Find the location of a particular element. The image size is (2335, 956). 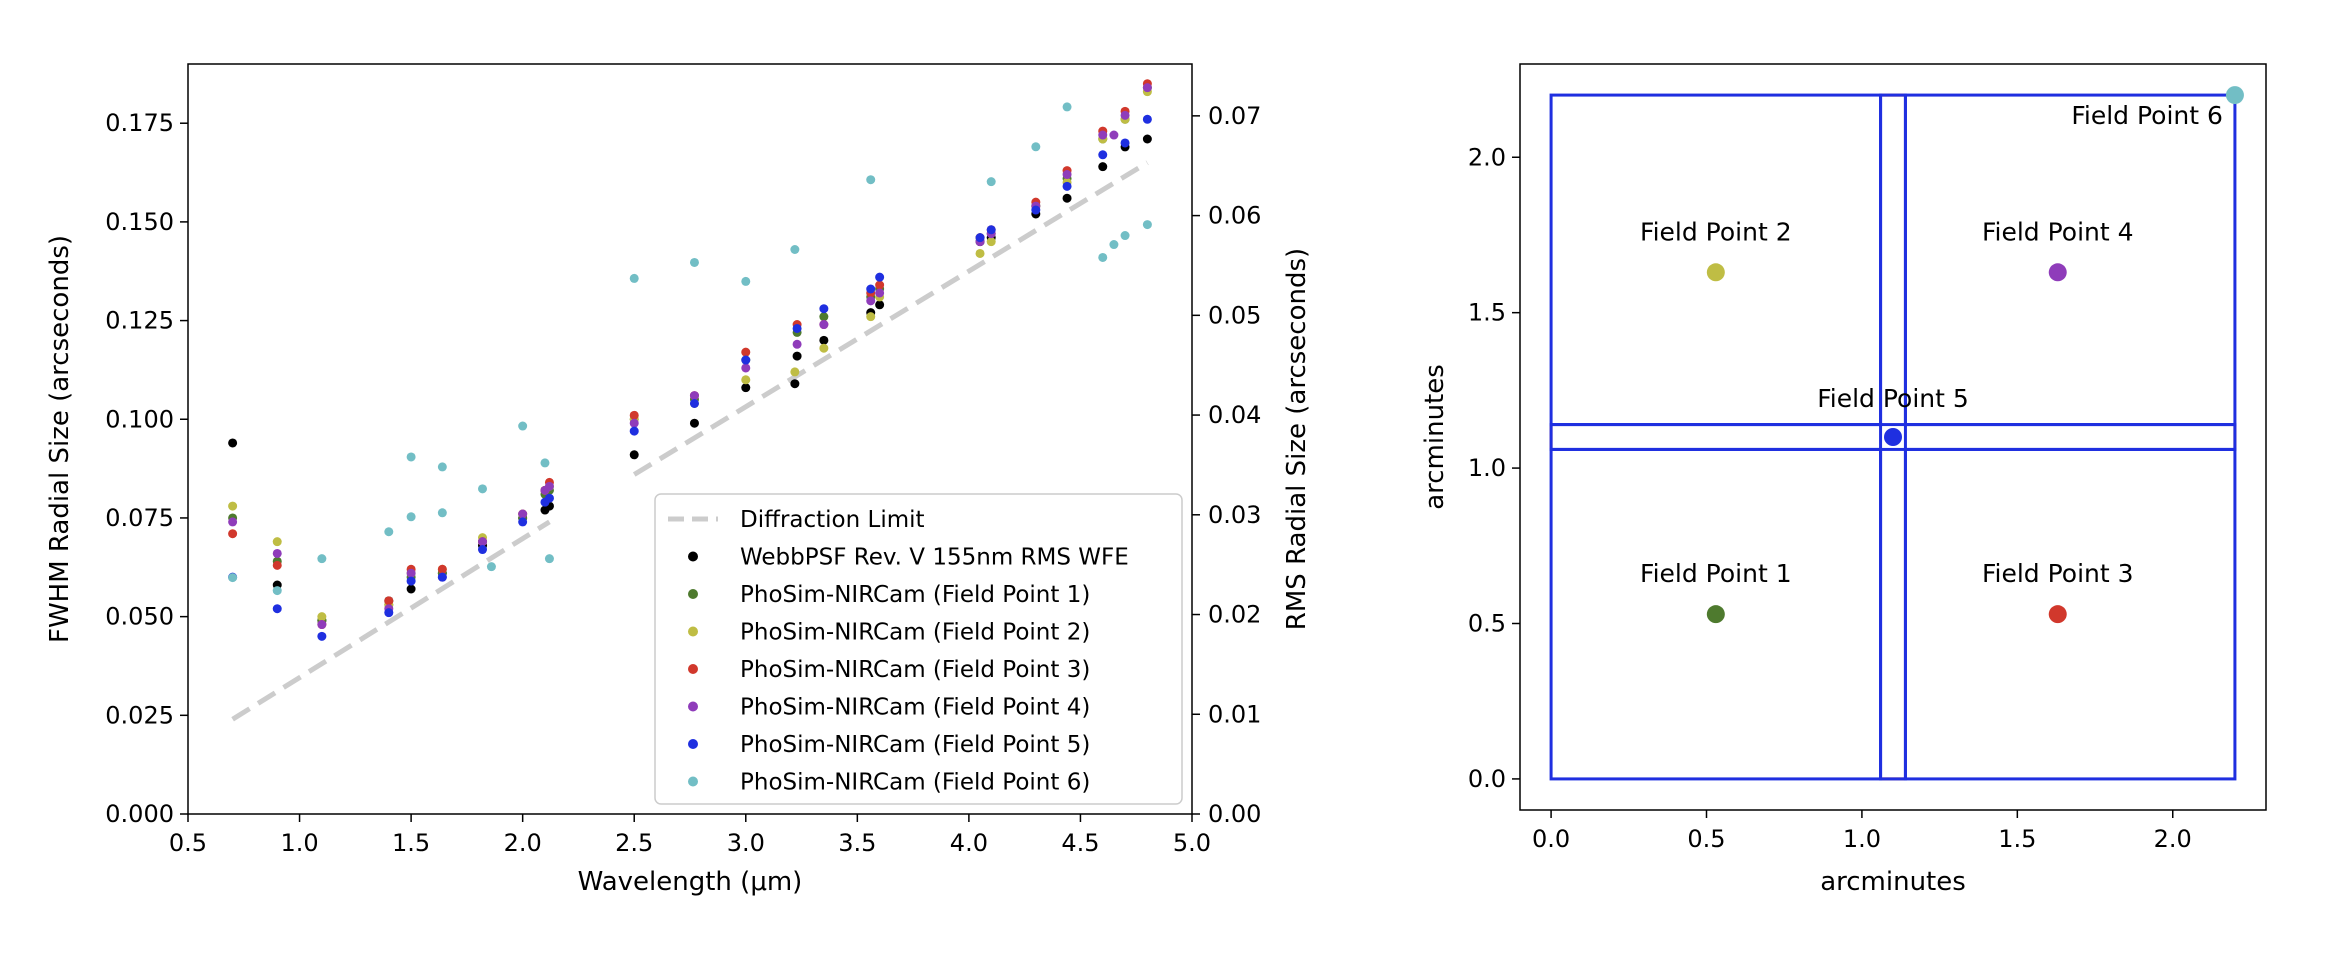

rms-y-tick-label: 0.00 is located at coordinates (1234, 814).